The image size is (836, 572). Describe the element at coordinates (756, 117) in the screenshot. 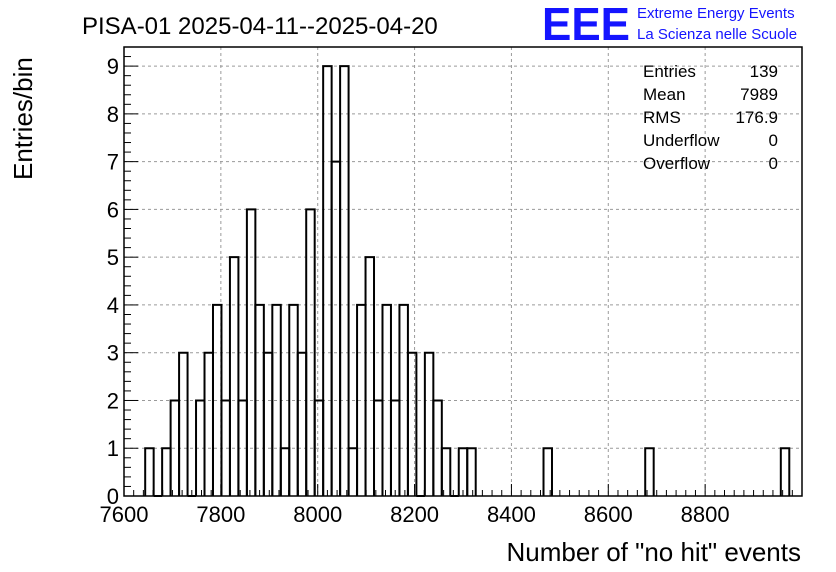

I see `stats-value: 176.9` at that location.